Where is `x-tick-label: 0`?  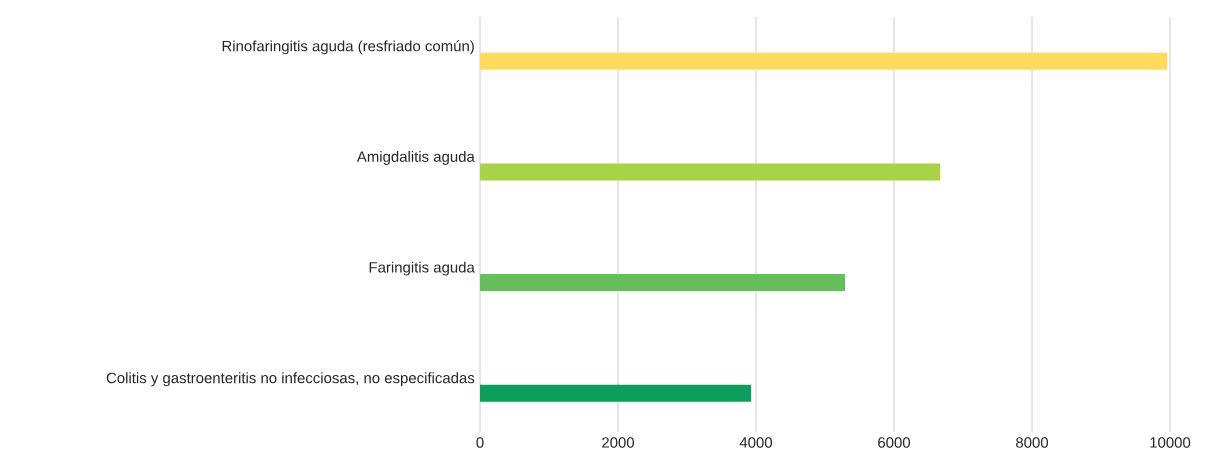
x-tick-label: 0 is located at coordinates (480, 442).